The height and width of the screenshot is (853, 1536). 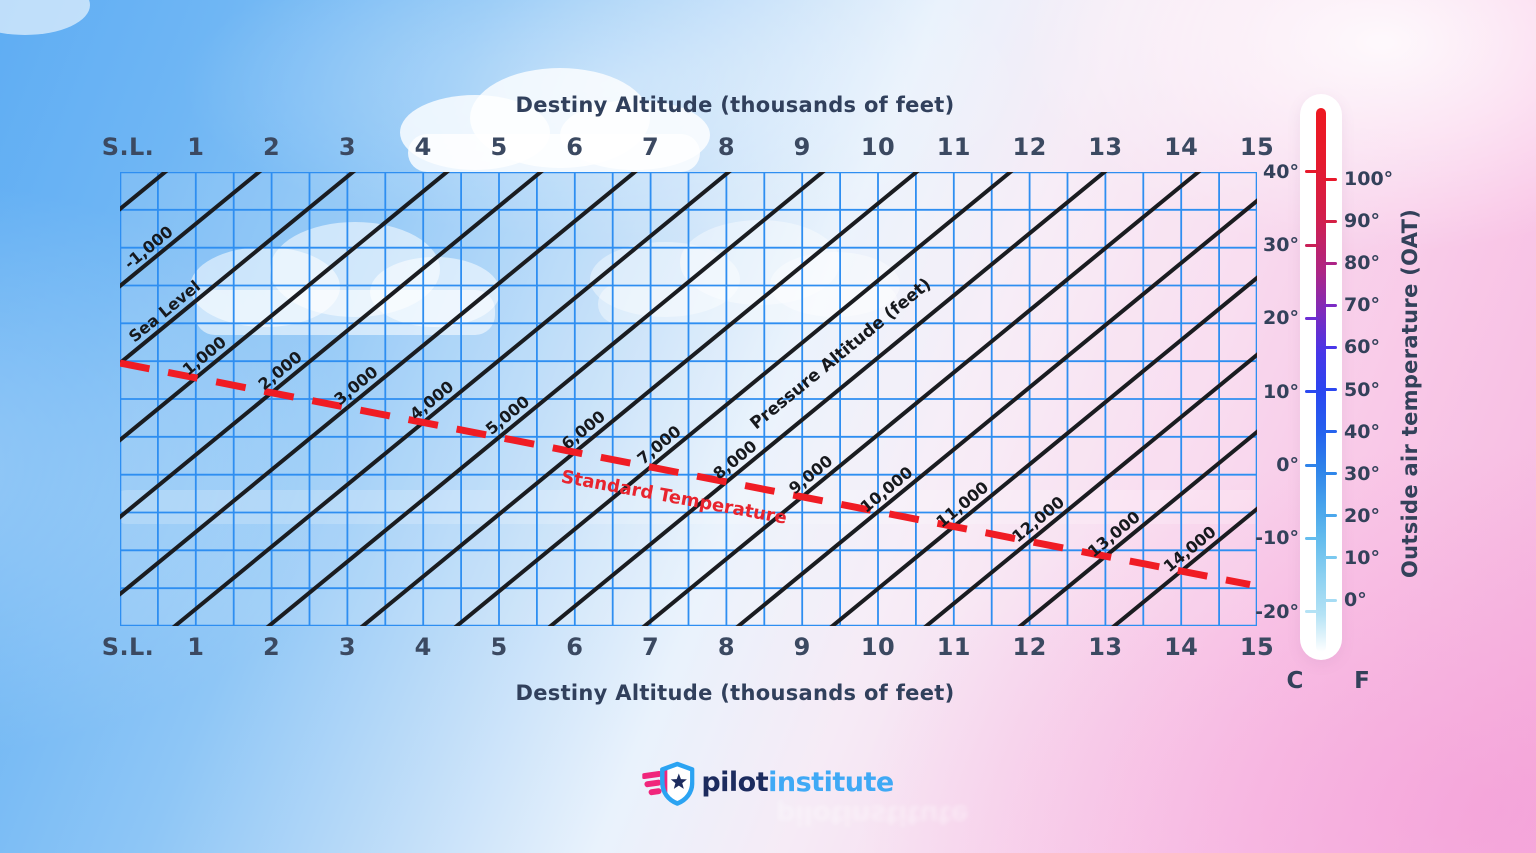 What do you see at coordinates (678, 781) in the screenshot?
I see `logo-star-icon` at bounding box center [678, 781].